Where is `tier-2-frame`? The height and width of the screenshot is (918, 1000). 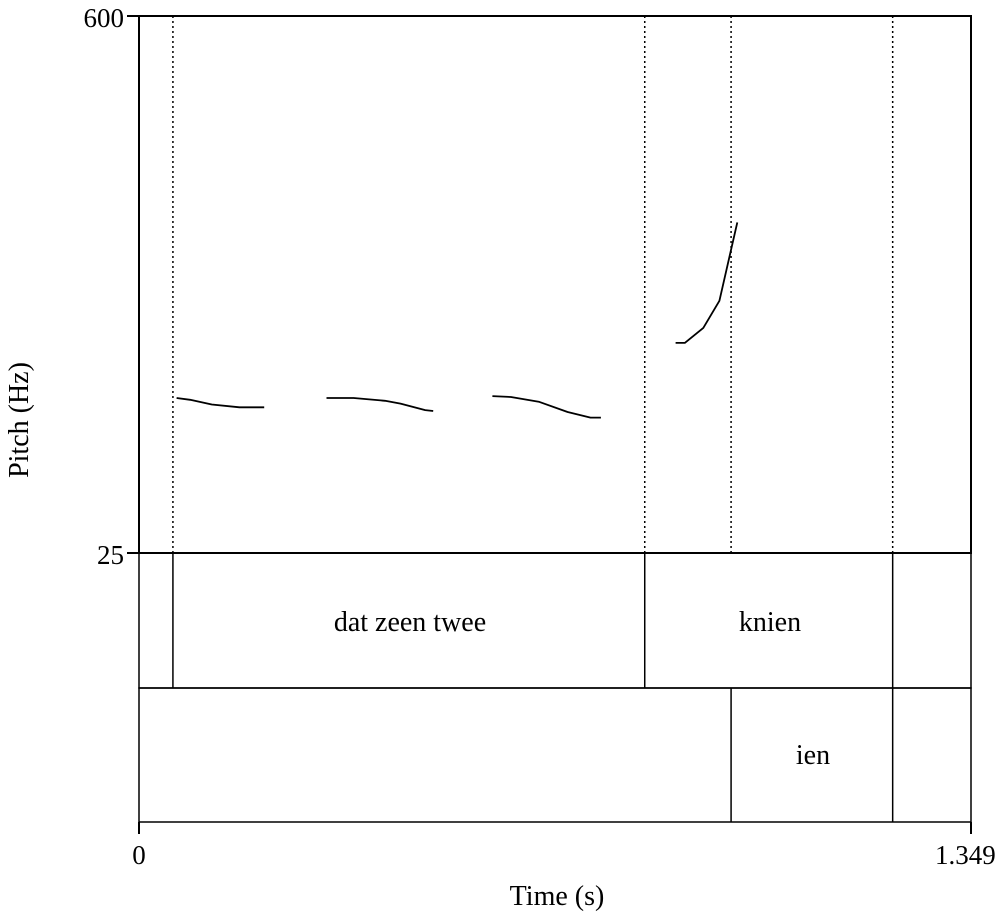 tier-2-frame is located at coordinates (555, 755).